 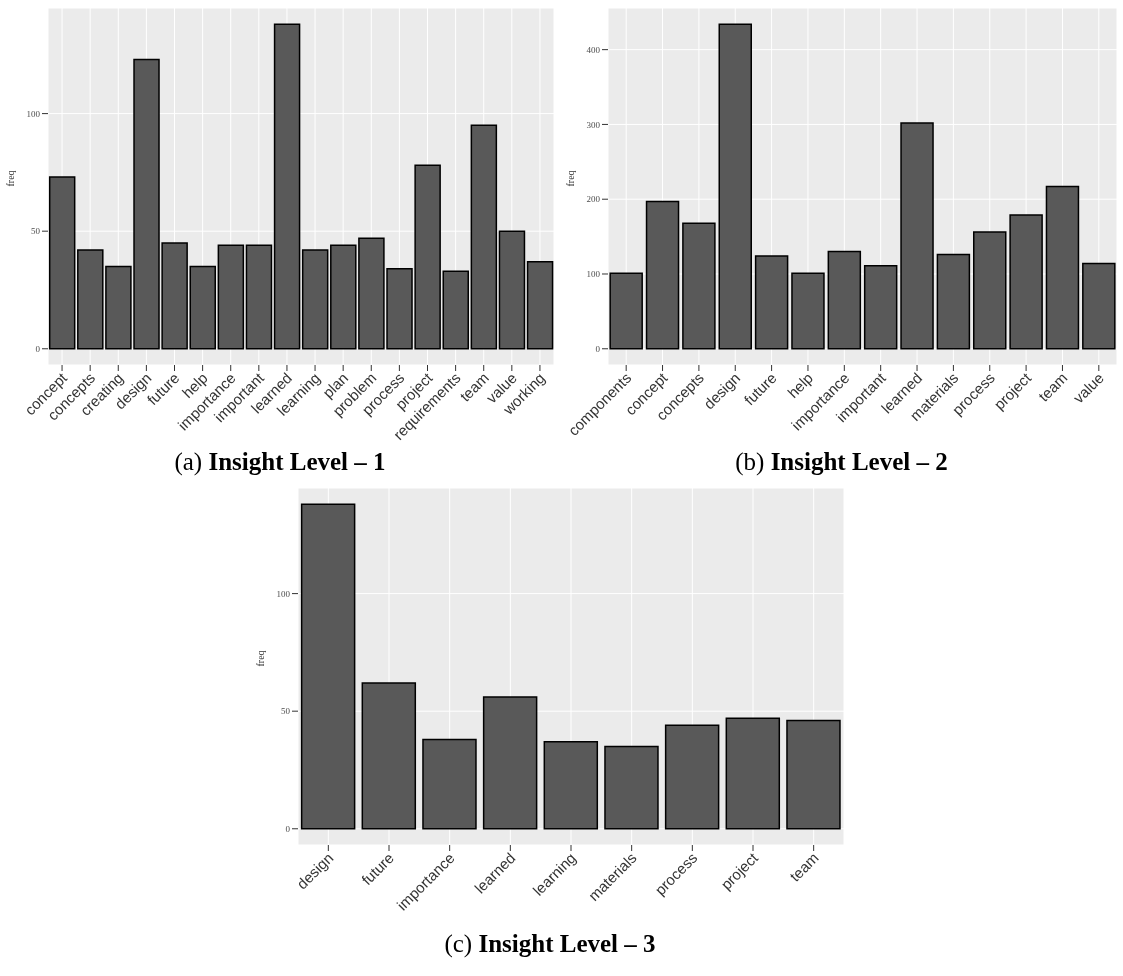 What do you see at coordinates (593, 124) in the screenshot?
I see `y-tick-label: 300` at bounding box center [593, 124].